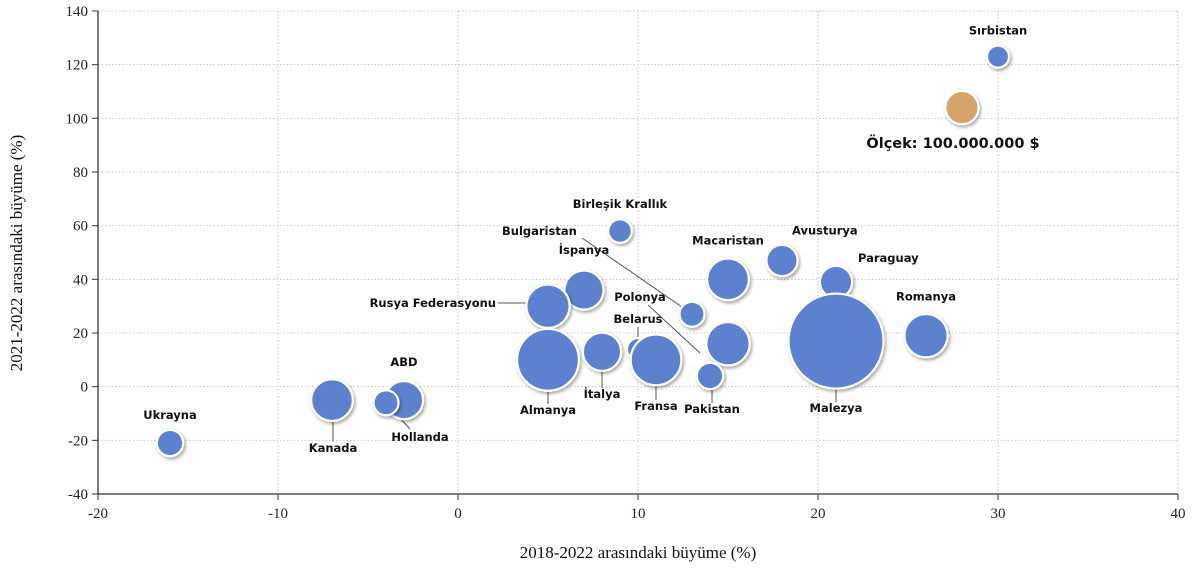 This screenshot has height=571, width=1194. I want to click on y-tick-label: -20, so click(78, 441).